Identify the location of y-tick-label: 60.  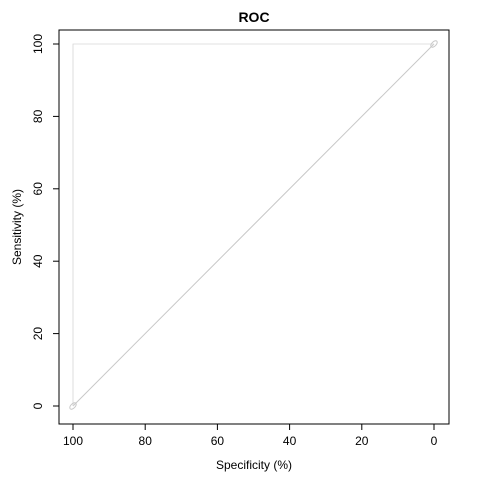
(38, 189).